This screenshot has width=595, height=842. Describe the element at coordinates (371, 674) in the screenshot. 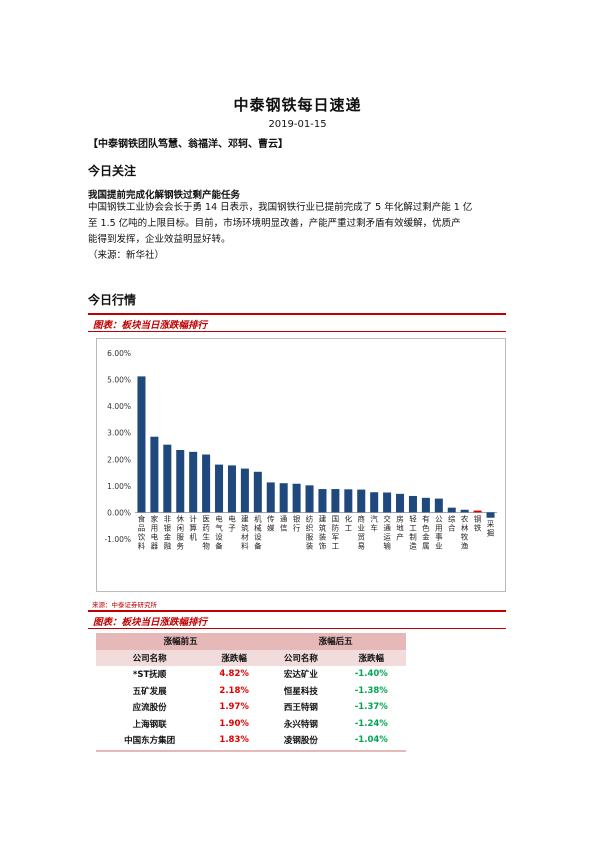

I see `bottom-company-change: -1.40%` at that location.